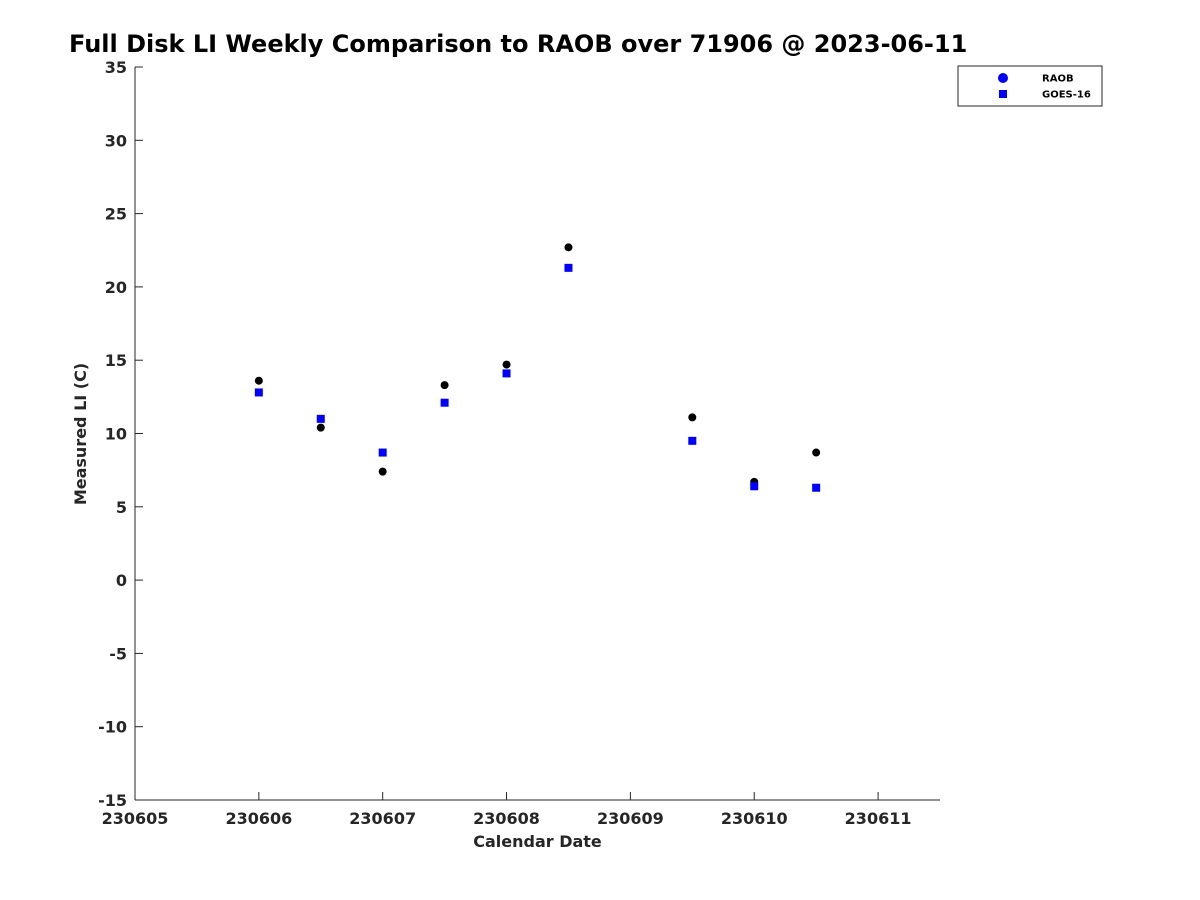  I want to click on y-tick-label: -5, so click(118, 653).